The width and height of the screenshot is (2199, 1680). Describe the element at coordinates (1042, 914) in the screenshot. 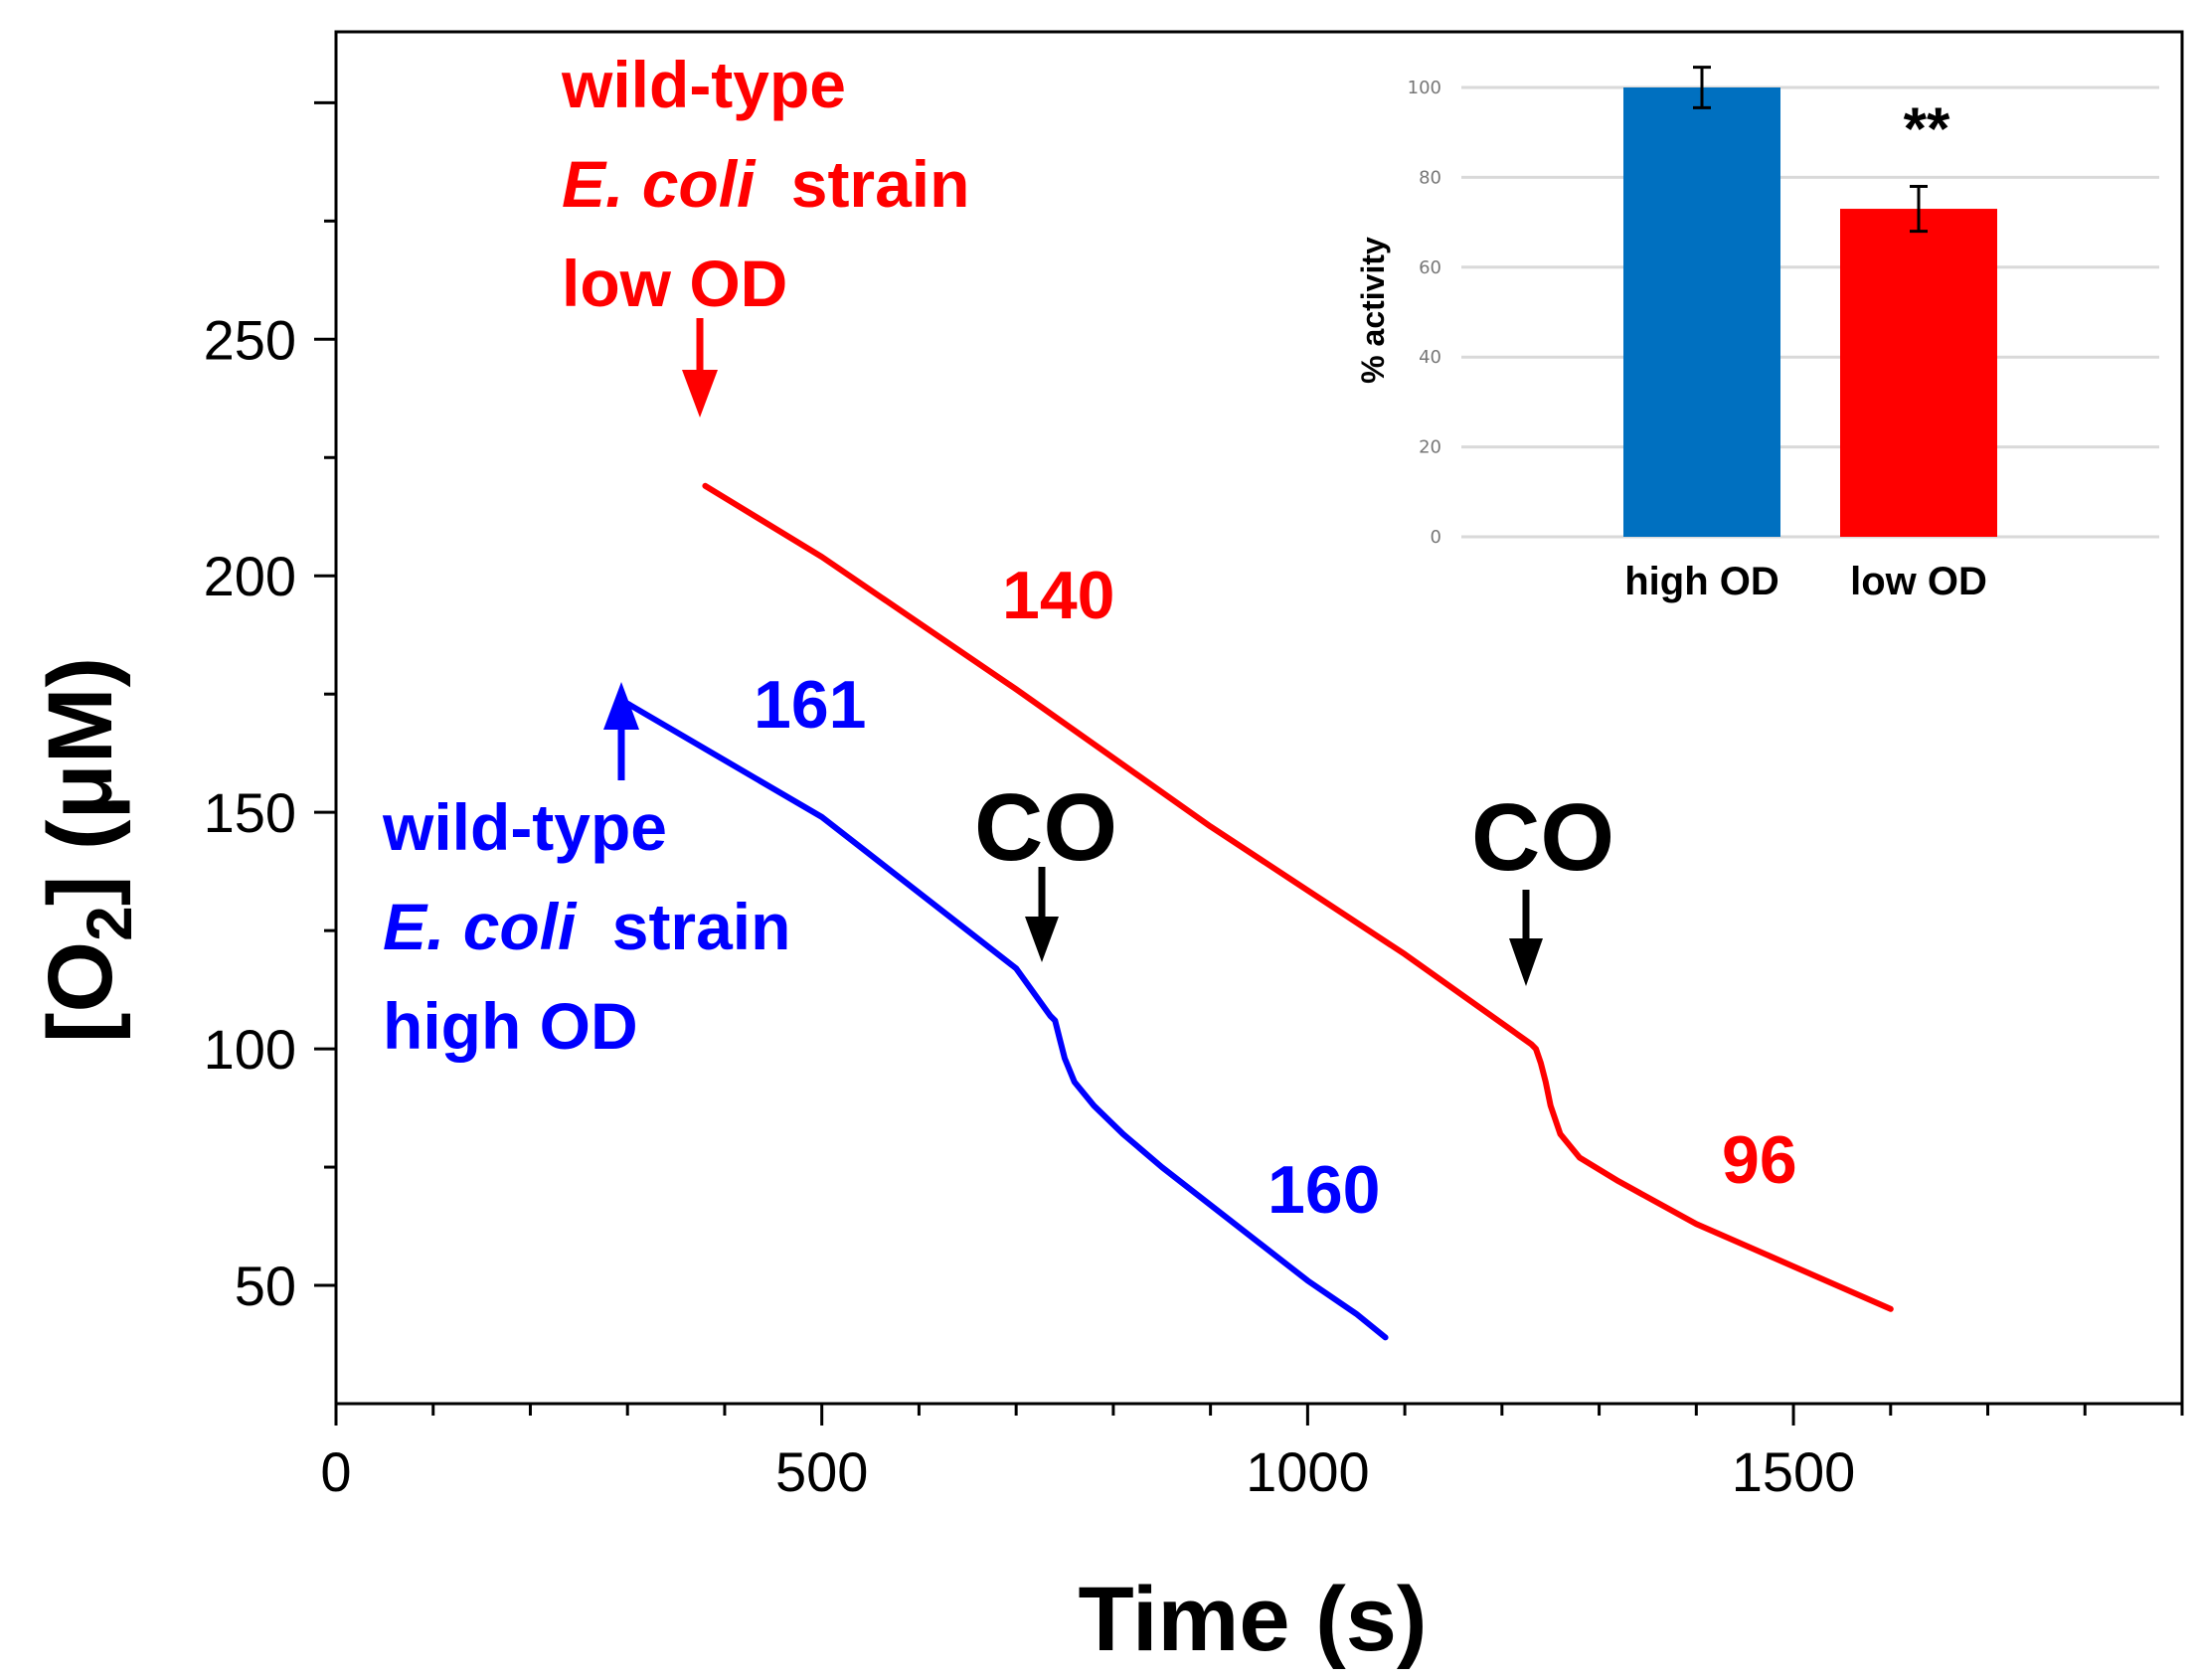

I see `co-arrow-high-od` at that location.